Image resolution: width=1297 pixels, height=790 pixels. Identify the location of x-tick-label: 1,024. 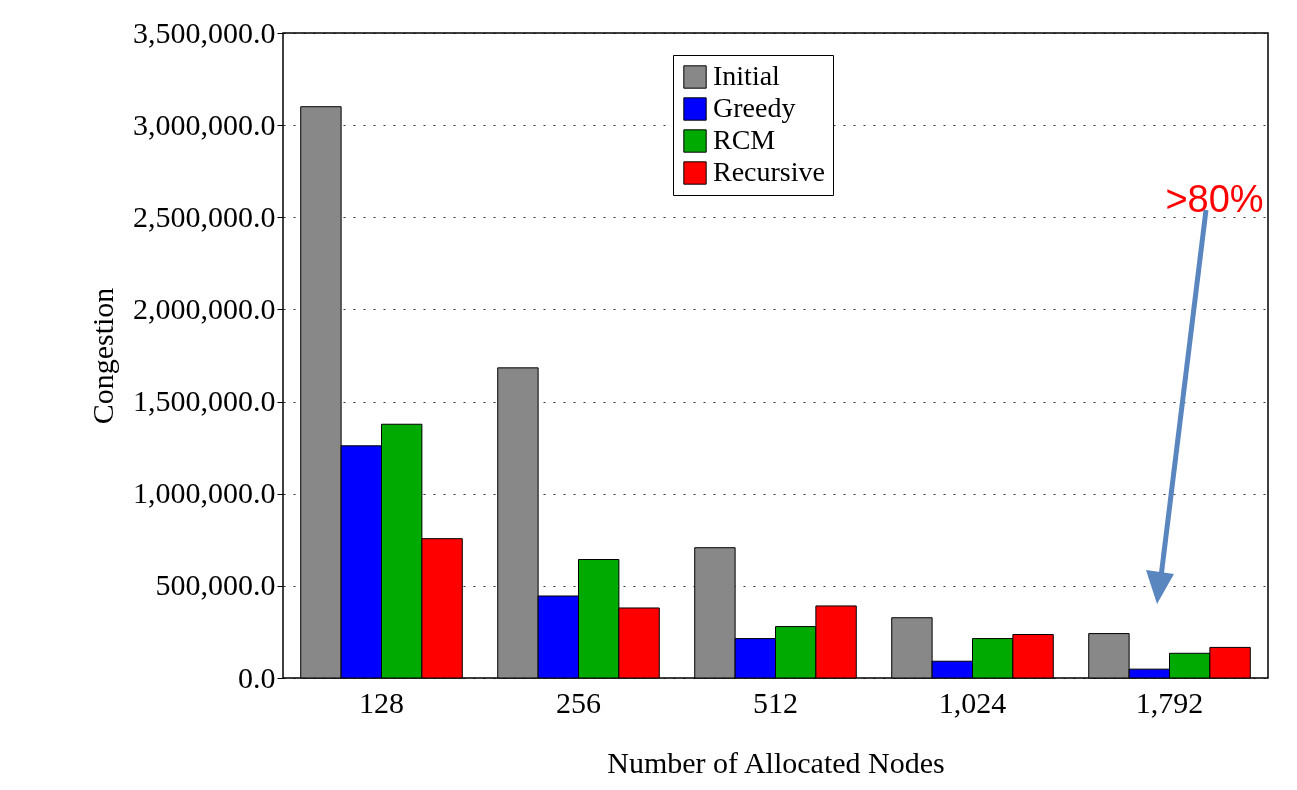
(972, 702).